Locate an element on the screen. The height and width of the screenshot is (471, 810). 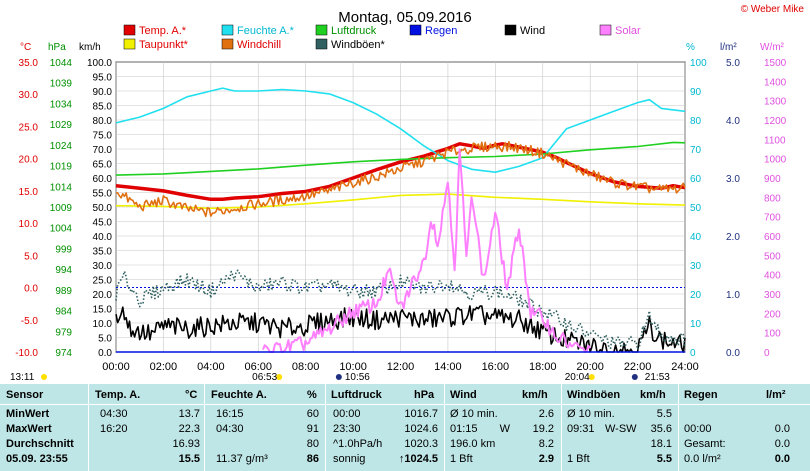
axis-unit-humidity: % is located at coordinates (690, 47).